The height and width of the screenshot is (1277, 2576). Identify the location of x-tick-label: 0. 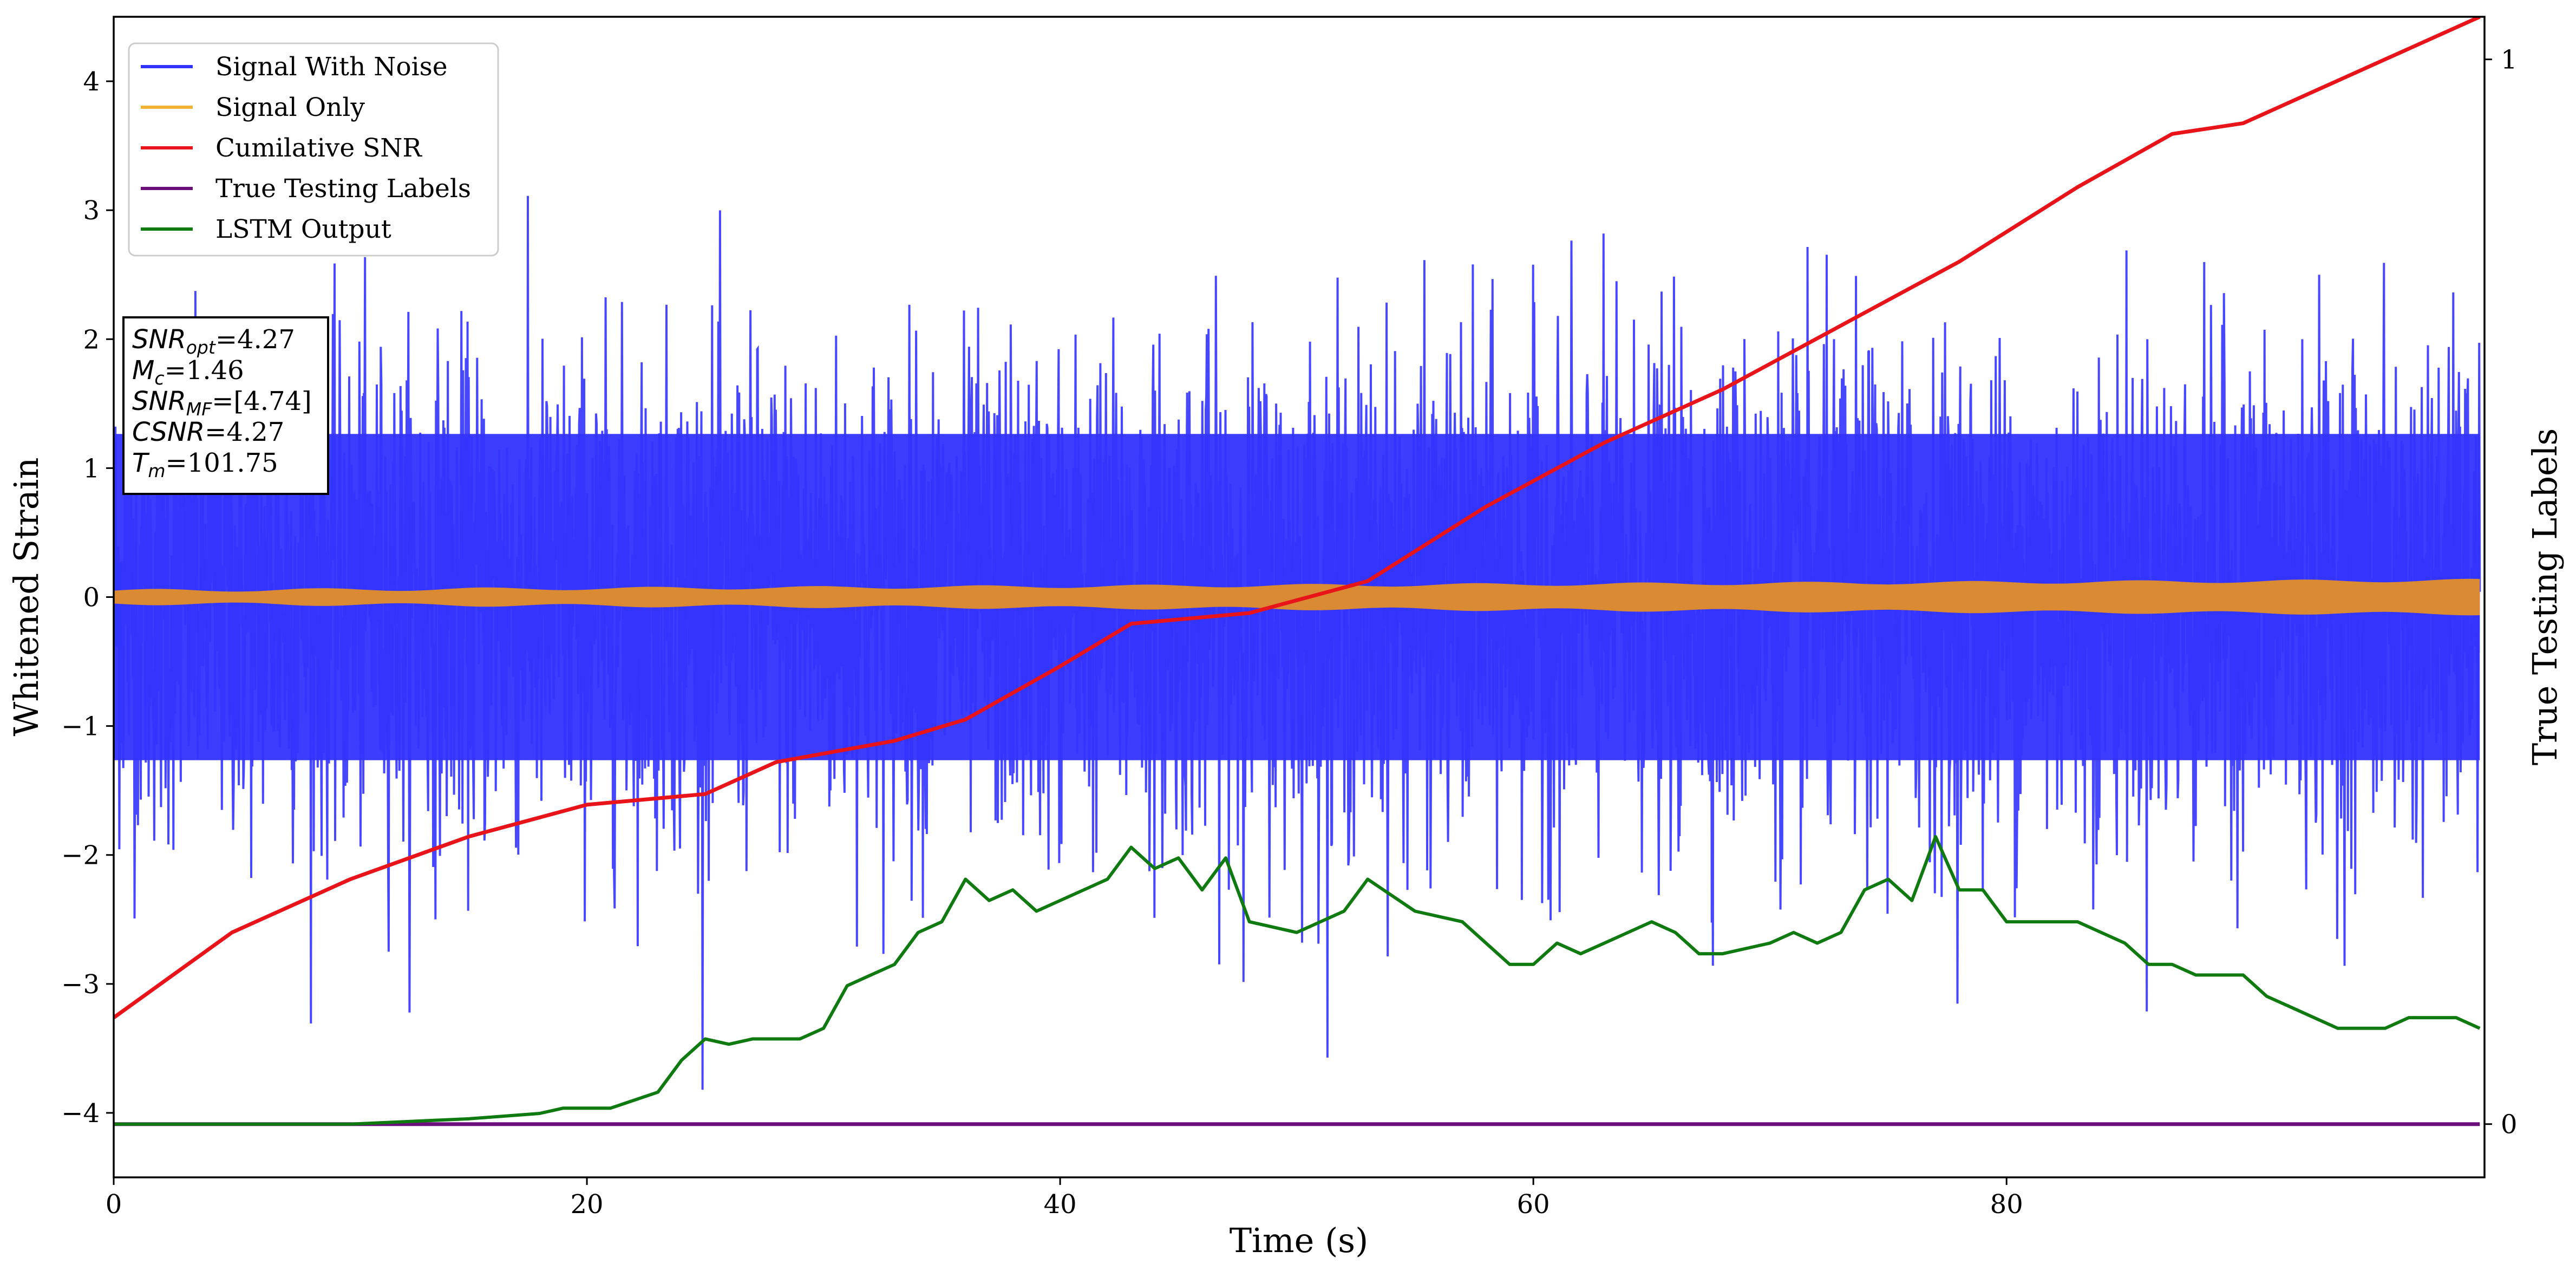
(114, 1204).